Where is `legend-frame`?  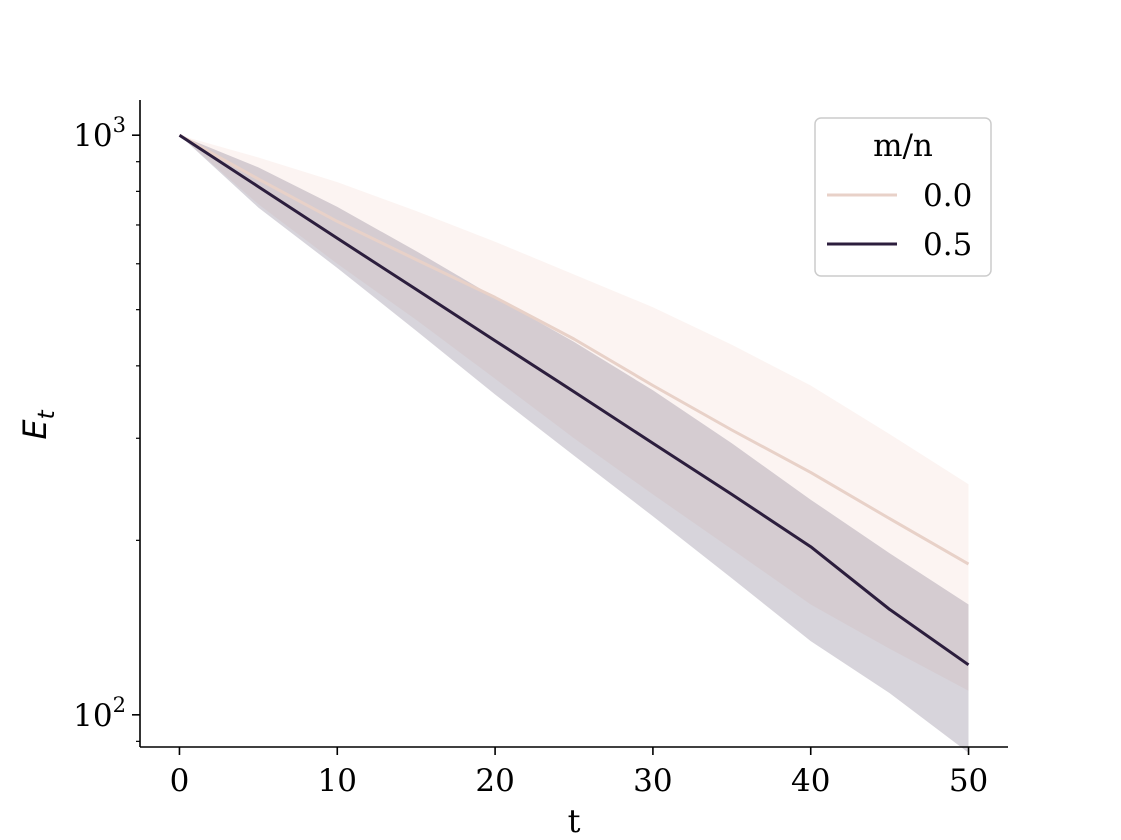 legend-frame is located at coordinates (903, 197).